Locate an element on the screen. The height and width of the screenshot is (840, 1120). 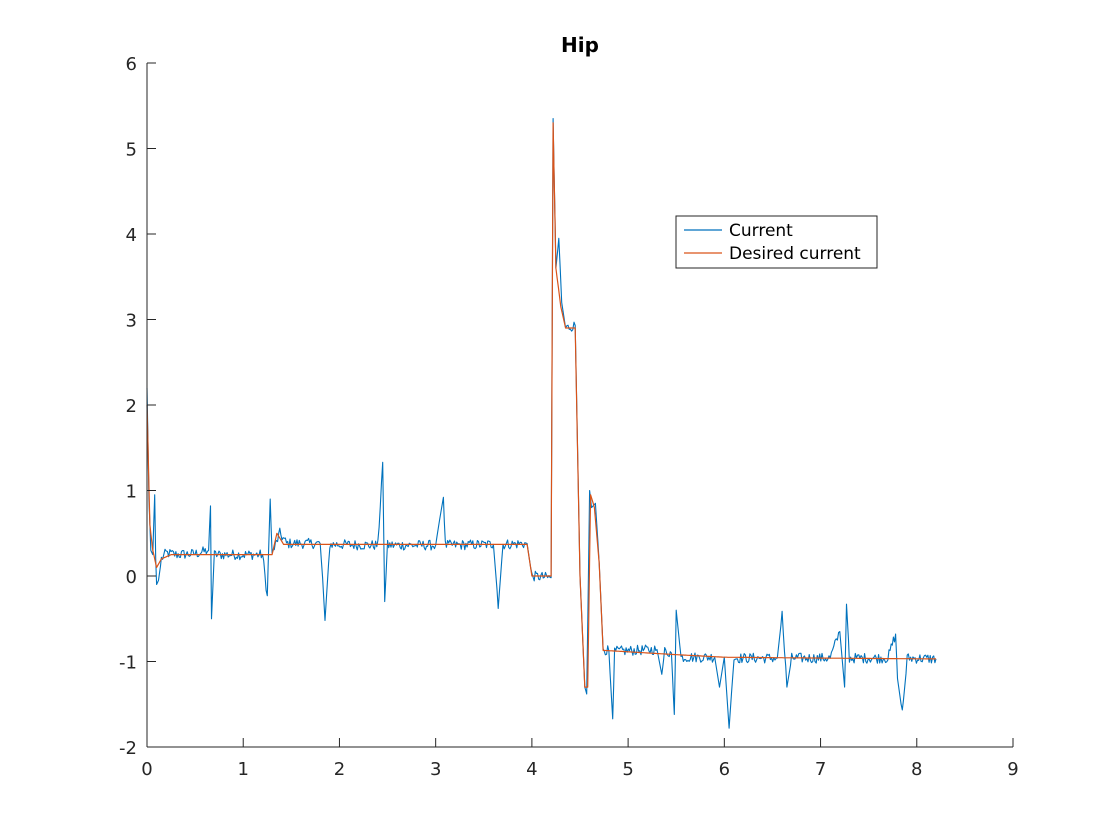
x-tick-label: 4 is located at coordinates (531, 769).